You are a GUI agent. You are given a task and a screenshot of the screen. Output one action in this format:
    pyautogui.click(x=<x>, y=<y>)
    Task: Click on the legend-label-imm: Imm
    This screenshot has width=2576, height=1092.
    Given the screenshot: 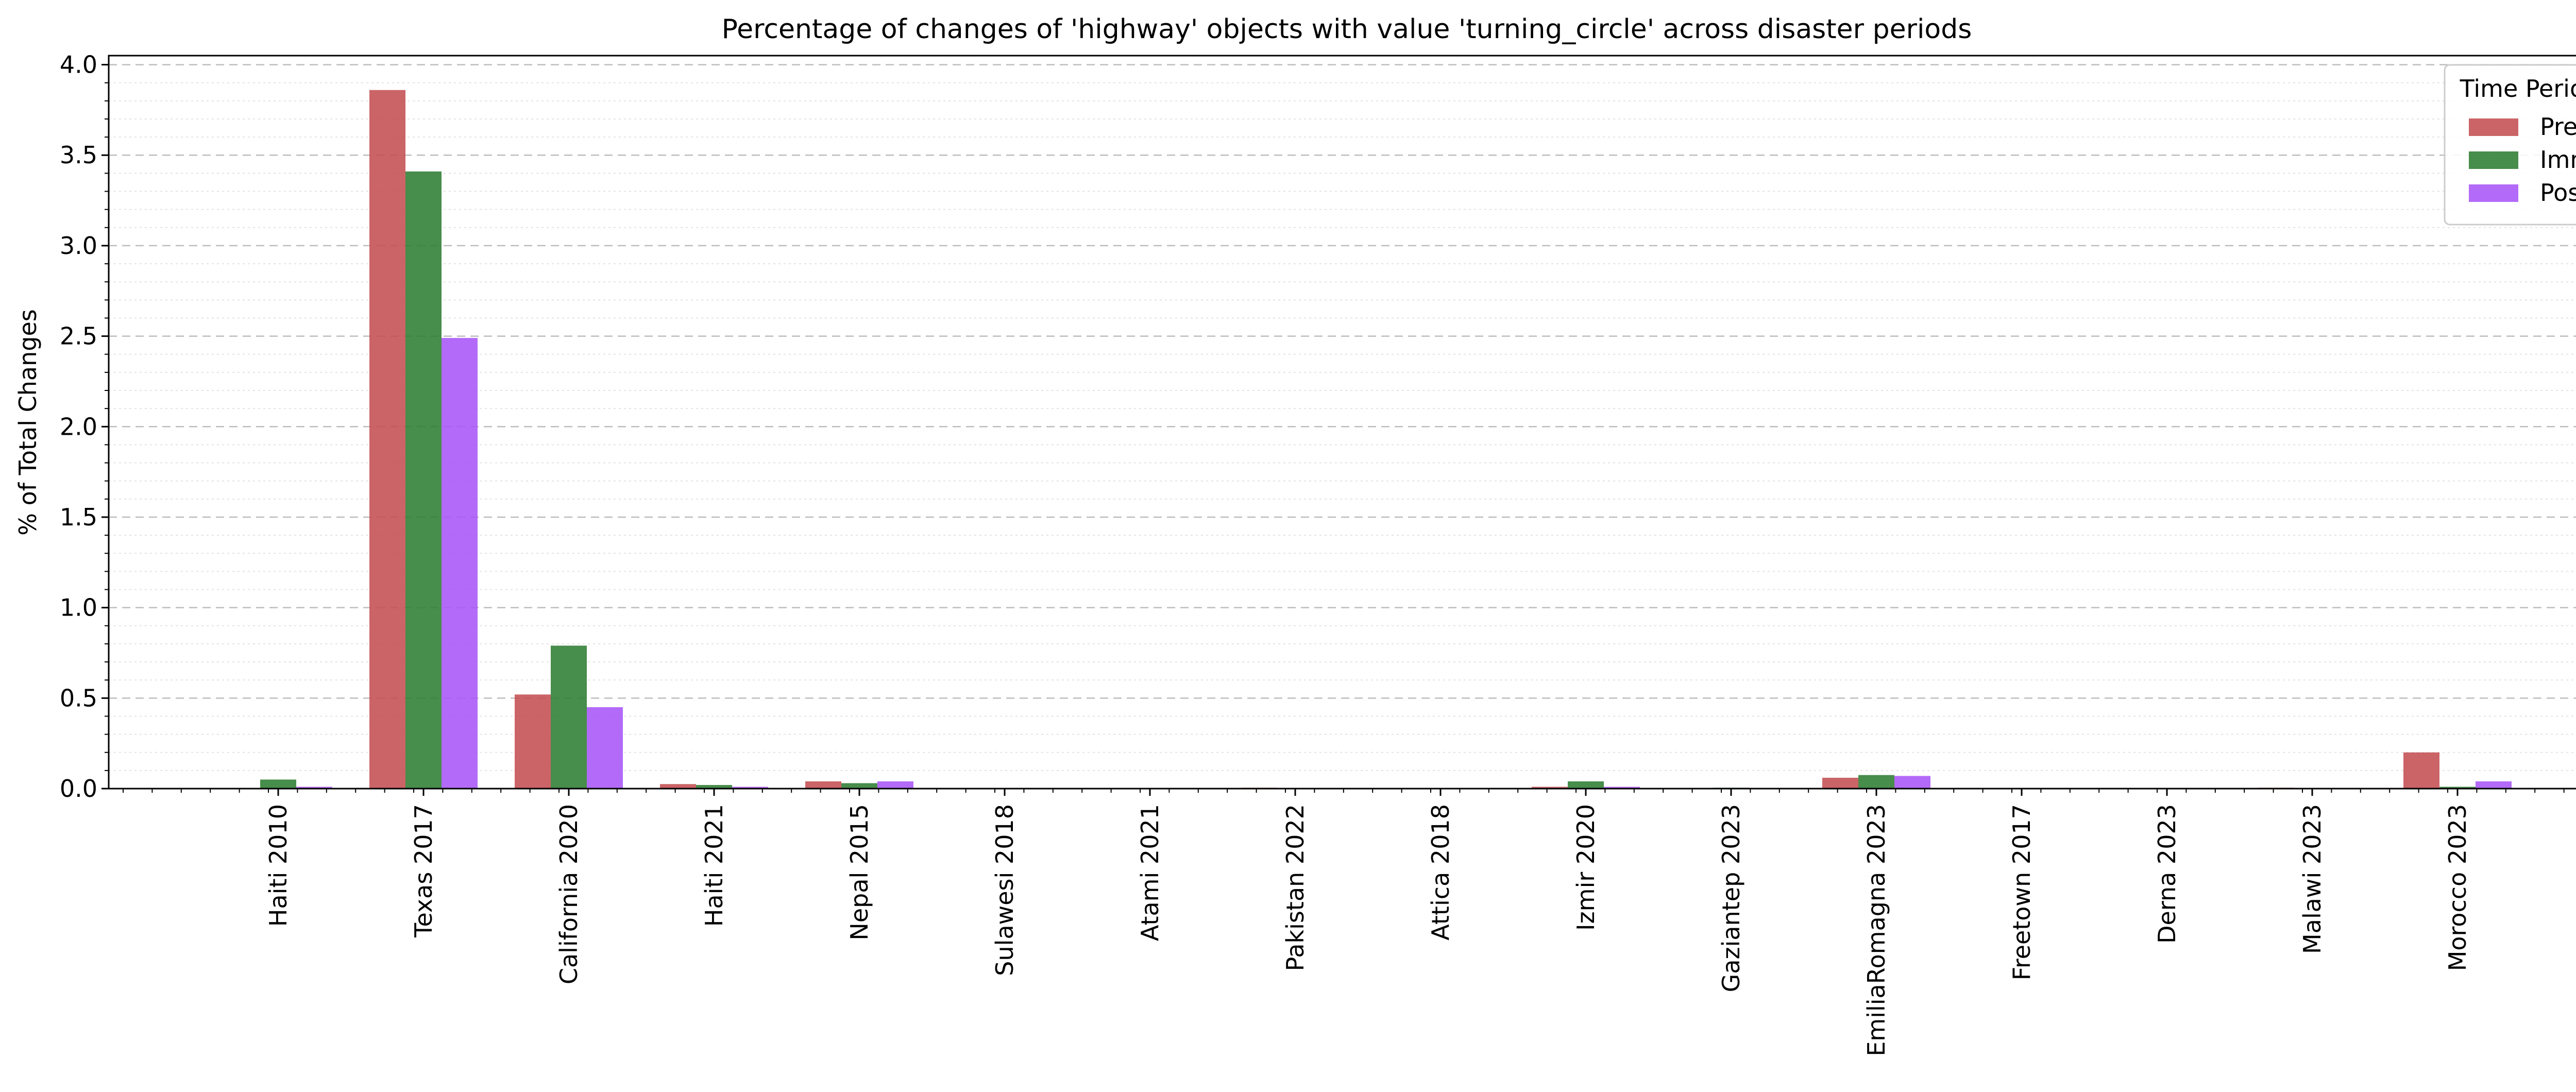 What is the action you would take?
    pyautogui.click(x=2558, y=160)
    